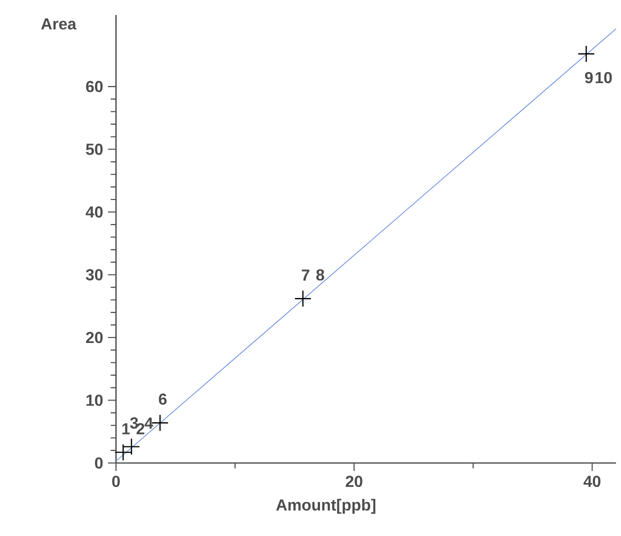 The height and width of the screenshot is (536, 621). What do you see at coordinates (99, 463) in the screenshot?
I see `y-tick-label: 0` at bounding box center [99, 463].